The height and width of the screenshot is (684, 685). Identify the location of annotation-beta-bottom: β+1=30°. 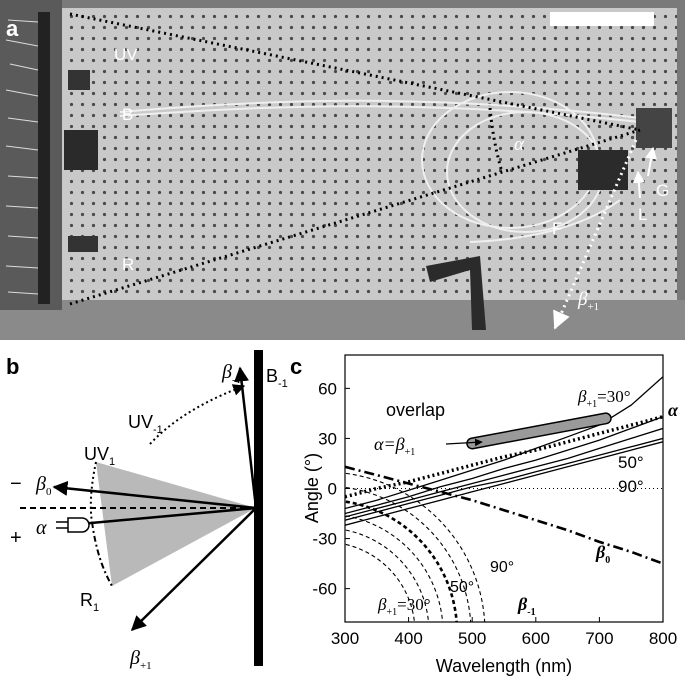
(404, 606).